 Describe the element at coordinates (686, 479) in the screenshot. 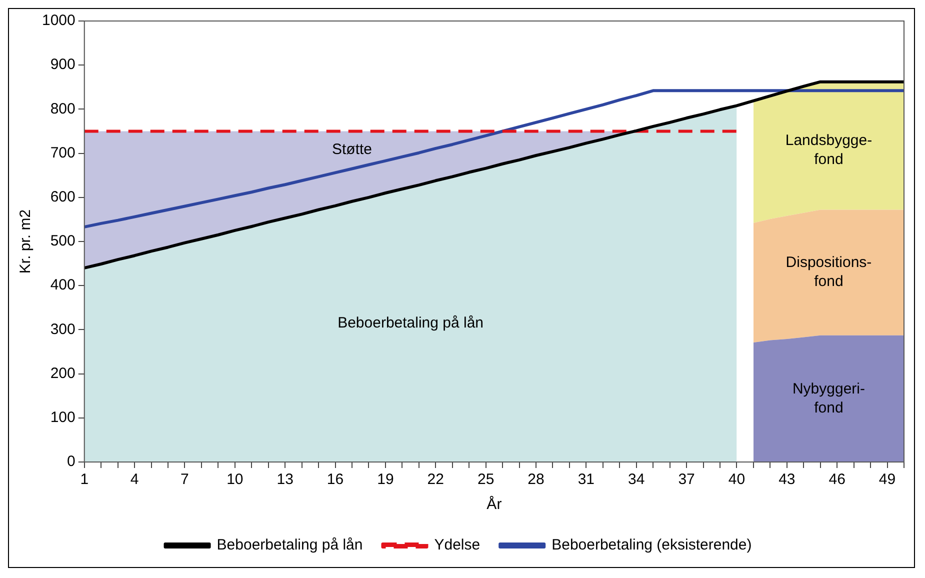

I see `x-tick-label: 37` at that location.